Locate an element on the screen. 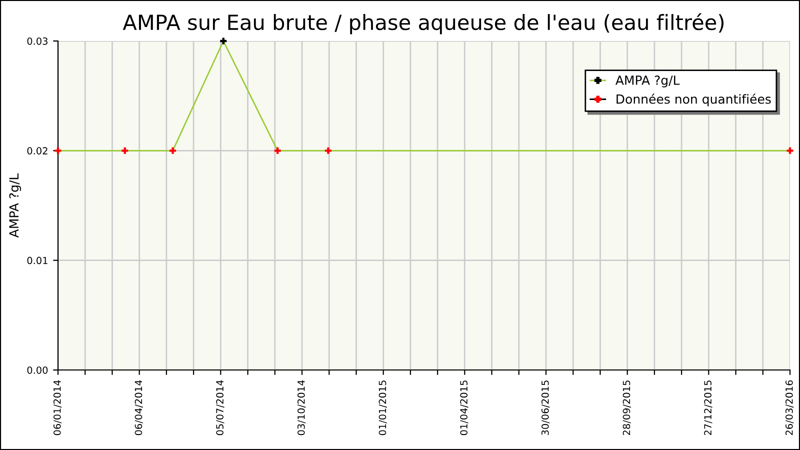 The width and height of the screenshot is (800, 450). x-tick-label: 01/04/2015 is located at coordinates (464, 408).